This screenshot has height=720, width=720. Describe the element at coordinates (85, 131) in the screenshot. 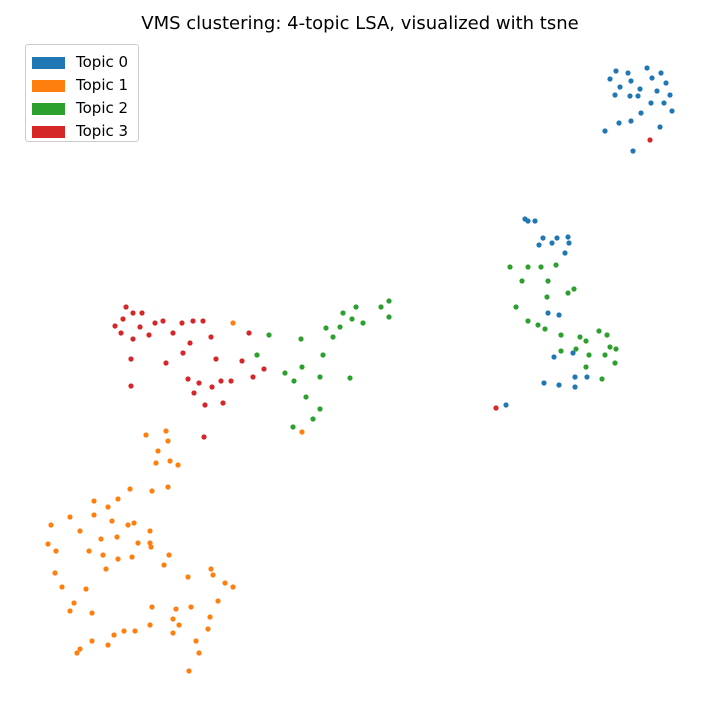

I see `legend-item-topic-3: Topic 3` at that location.